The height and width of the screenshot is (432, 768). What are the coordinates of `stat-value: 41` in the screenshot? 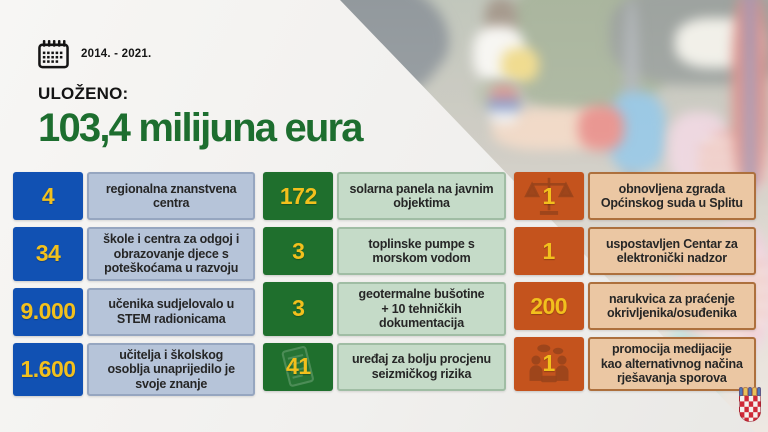 It's located at (298, 366).